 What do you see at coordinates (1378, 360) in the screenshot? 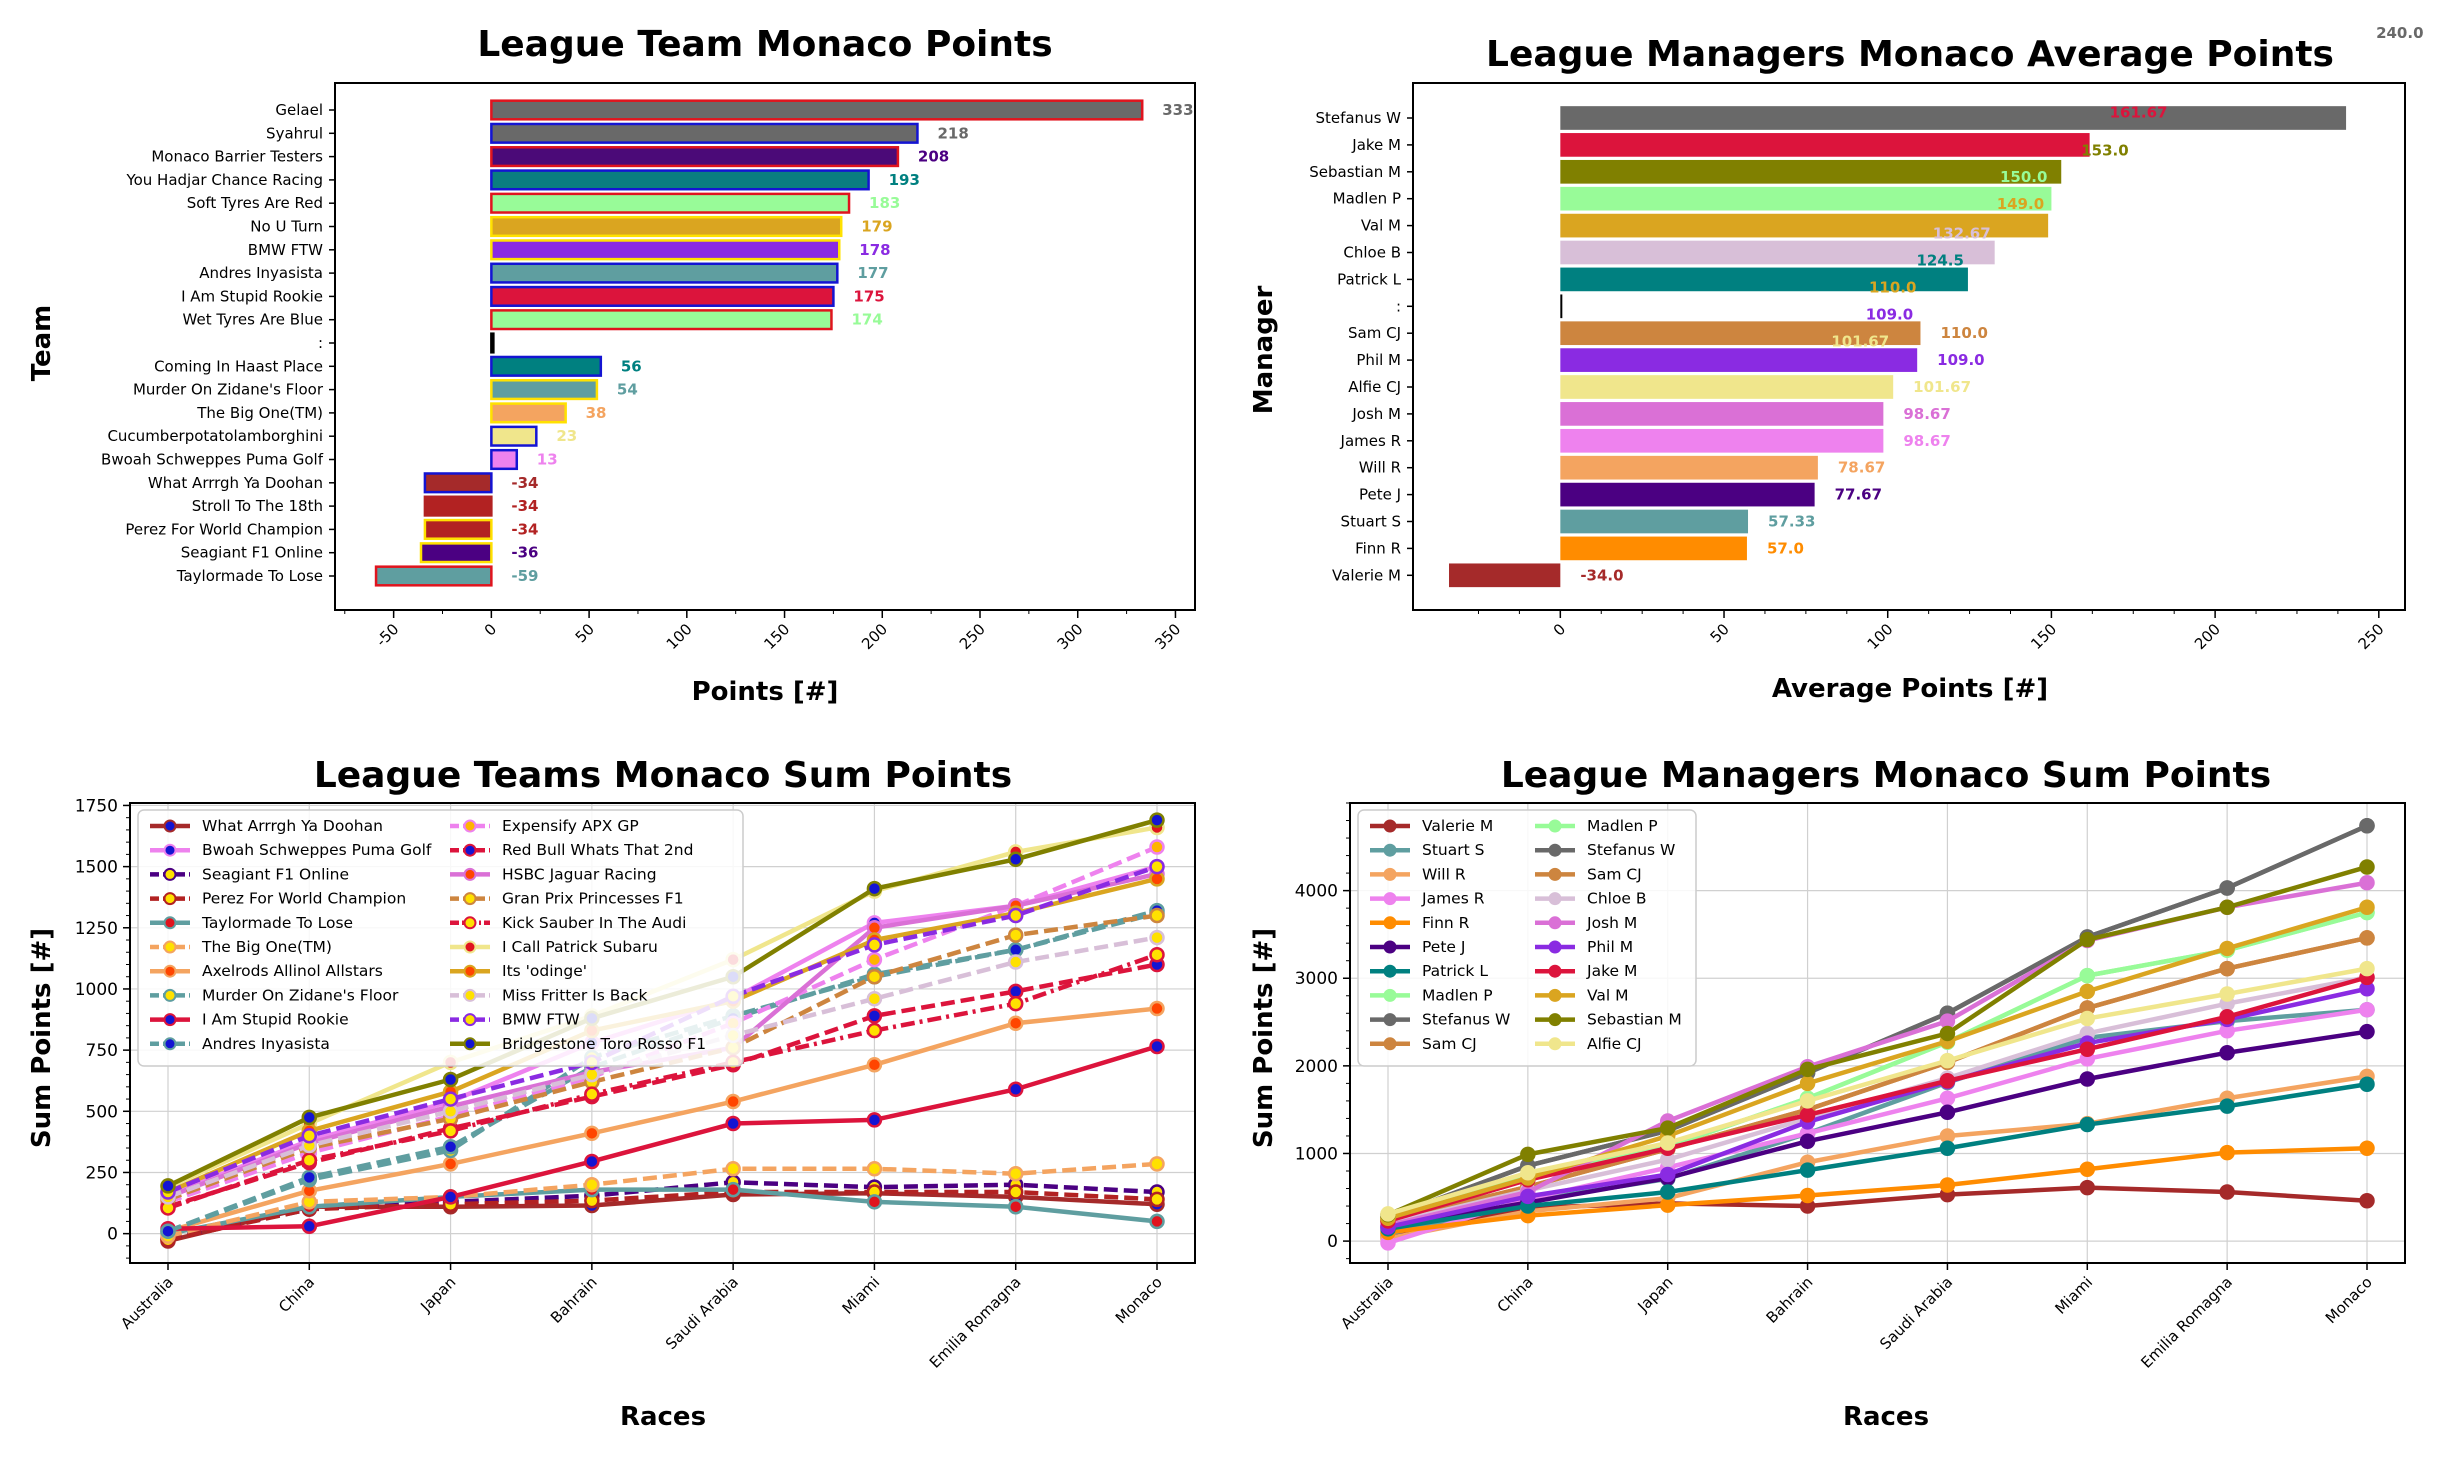
I see `y-tick-label: Phil M` at bounding box center [1378, 360].